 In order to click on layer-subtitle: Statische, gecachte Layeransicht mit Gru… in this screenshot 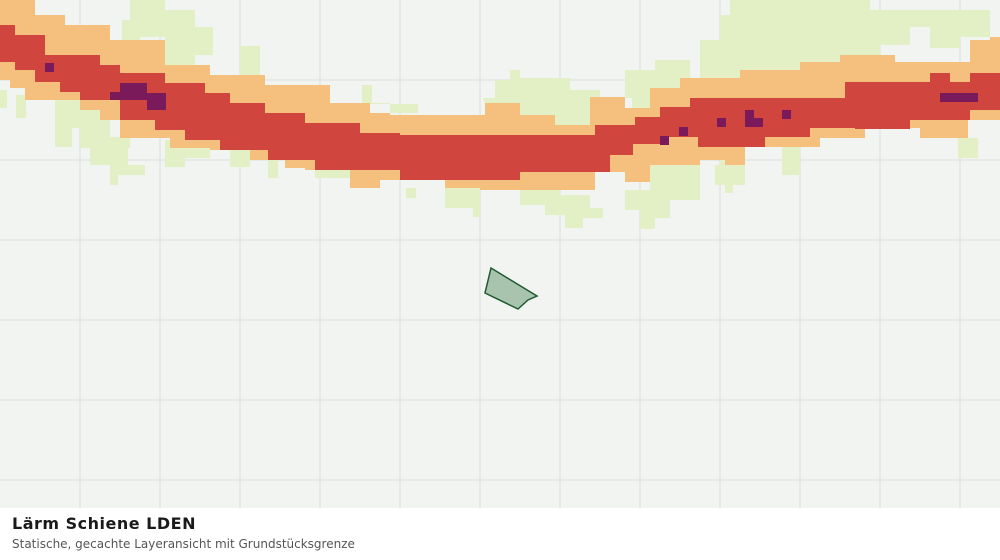, I will do `click(183, 544)`.